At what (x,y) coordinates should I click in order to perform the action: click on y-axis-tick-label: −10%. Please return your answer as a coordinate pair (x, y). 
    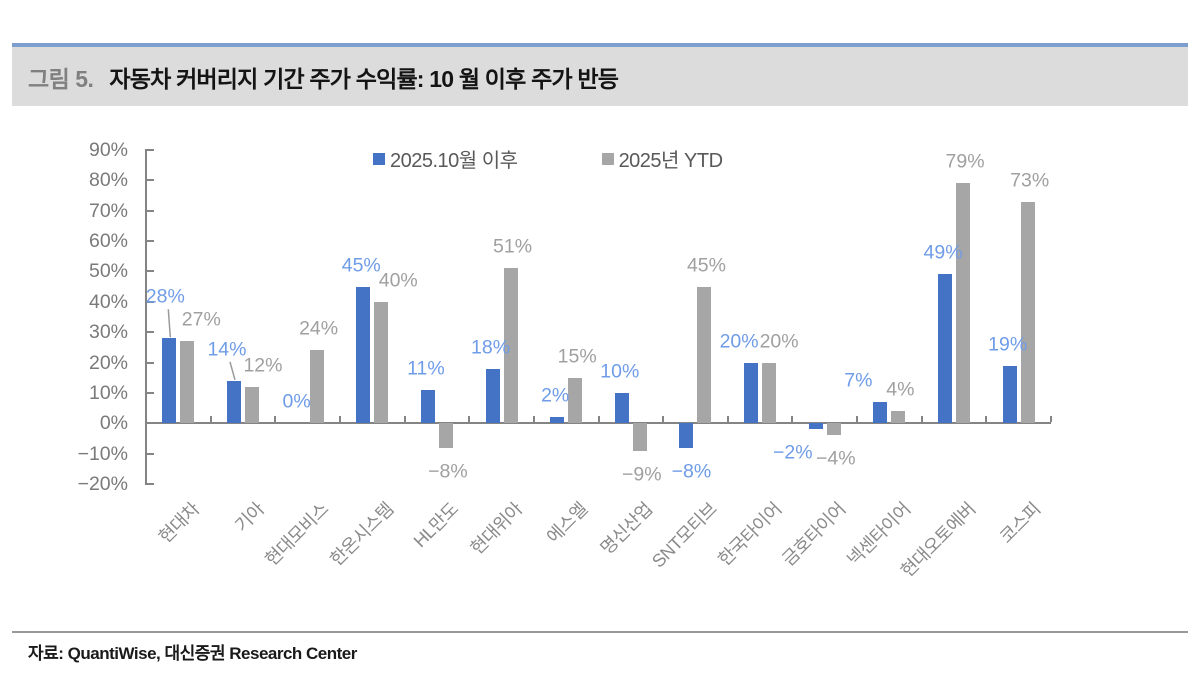
    Looking at the image, I should click on (102, 453).